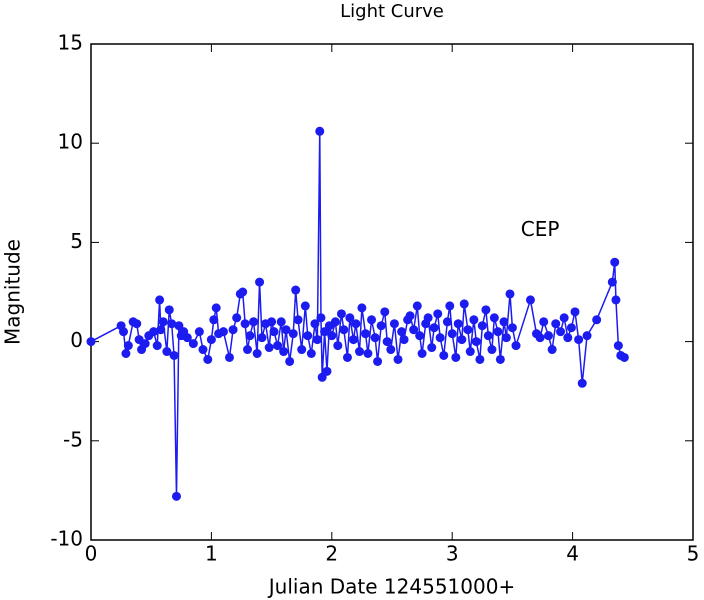 The width and height of the screenshot is (704, 600). Describe the element at coordinates (66, 539) in the screenshot. I see `y-tick-label: -10` at that location.